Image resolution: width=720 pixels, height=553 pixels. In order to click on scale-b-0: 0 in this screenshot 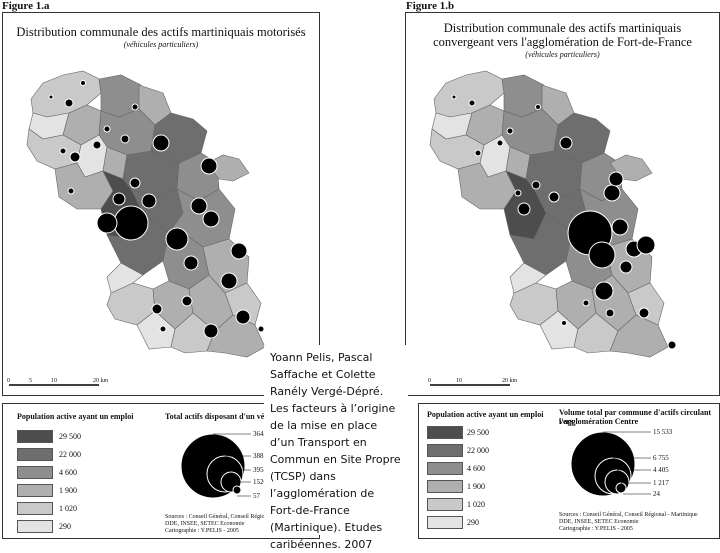, I will do `click(429, 381)`.